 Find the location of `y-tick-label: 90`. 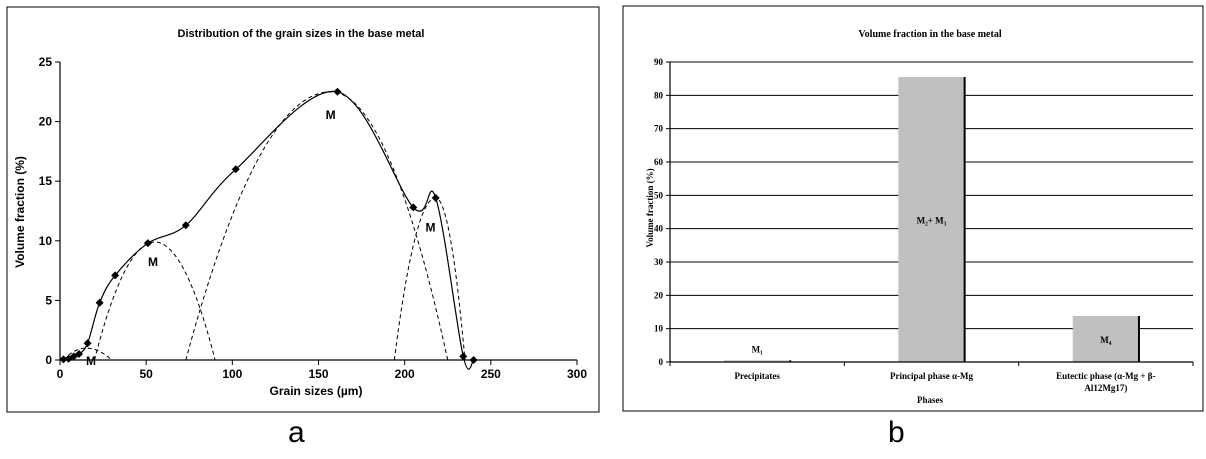

y-tick-label: 90 is located at coordinates (659, 62).